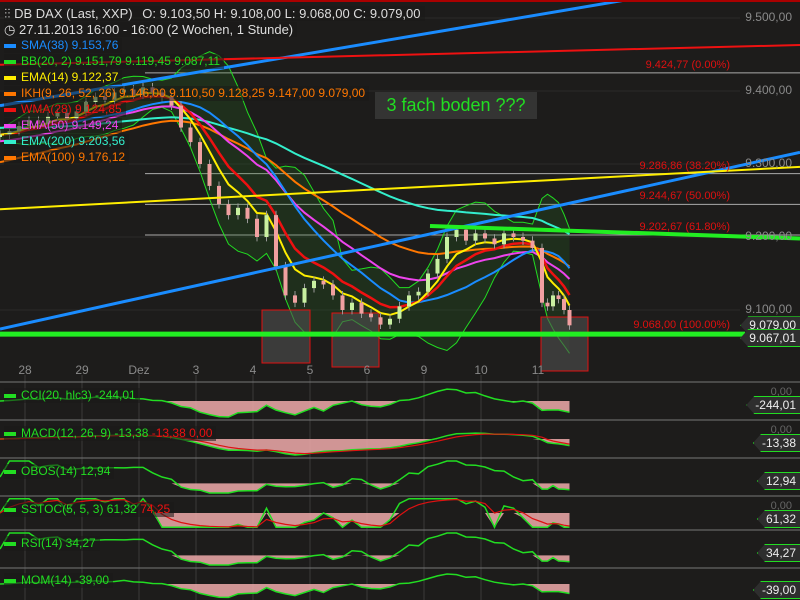  Describe the element at coordinates (70, 77) in the screenshot. I see `legend-label: EMA(14) 9.122,37` at that location.